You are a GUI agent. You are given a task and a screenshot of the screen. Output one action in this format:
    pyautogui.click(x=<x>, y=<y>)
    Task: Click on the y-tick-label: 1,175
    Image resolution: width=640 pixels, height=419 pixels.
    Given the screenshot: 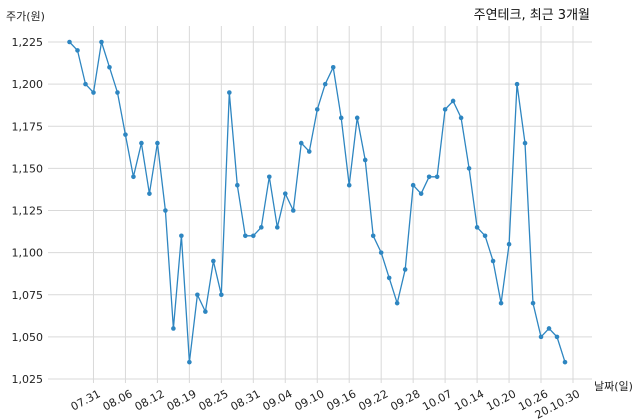 What is the action you would take?
    pyautogui.click(x=28, y=126)
    